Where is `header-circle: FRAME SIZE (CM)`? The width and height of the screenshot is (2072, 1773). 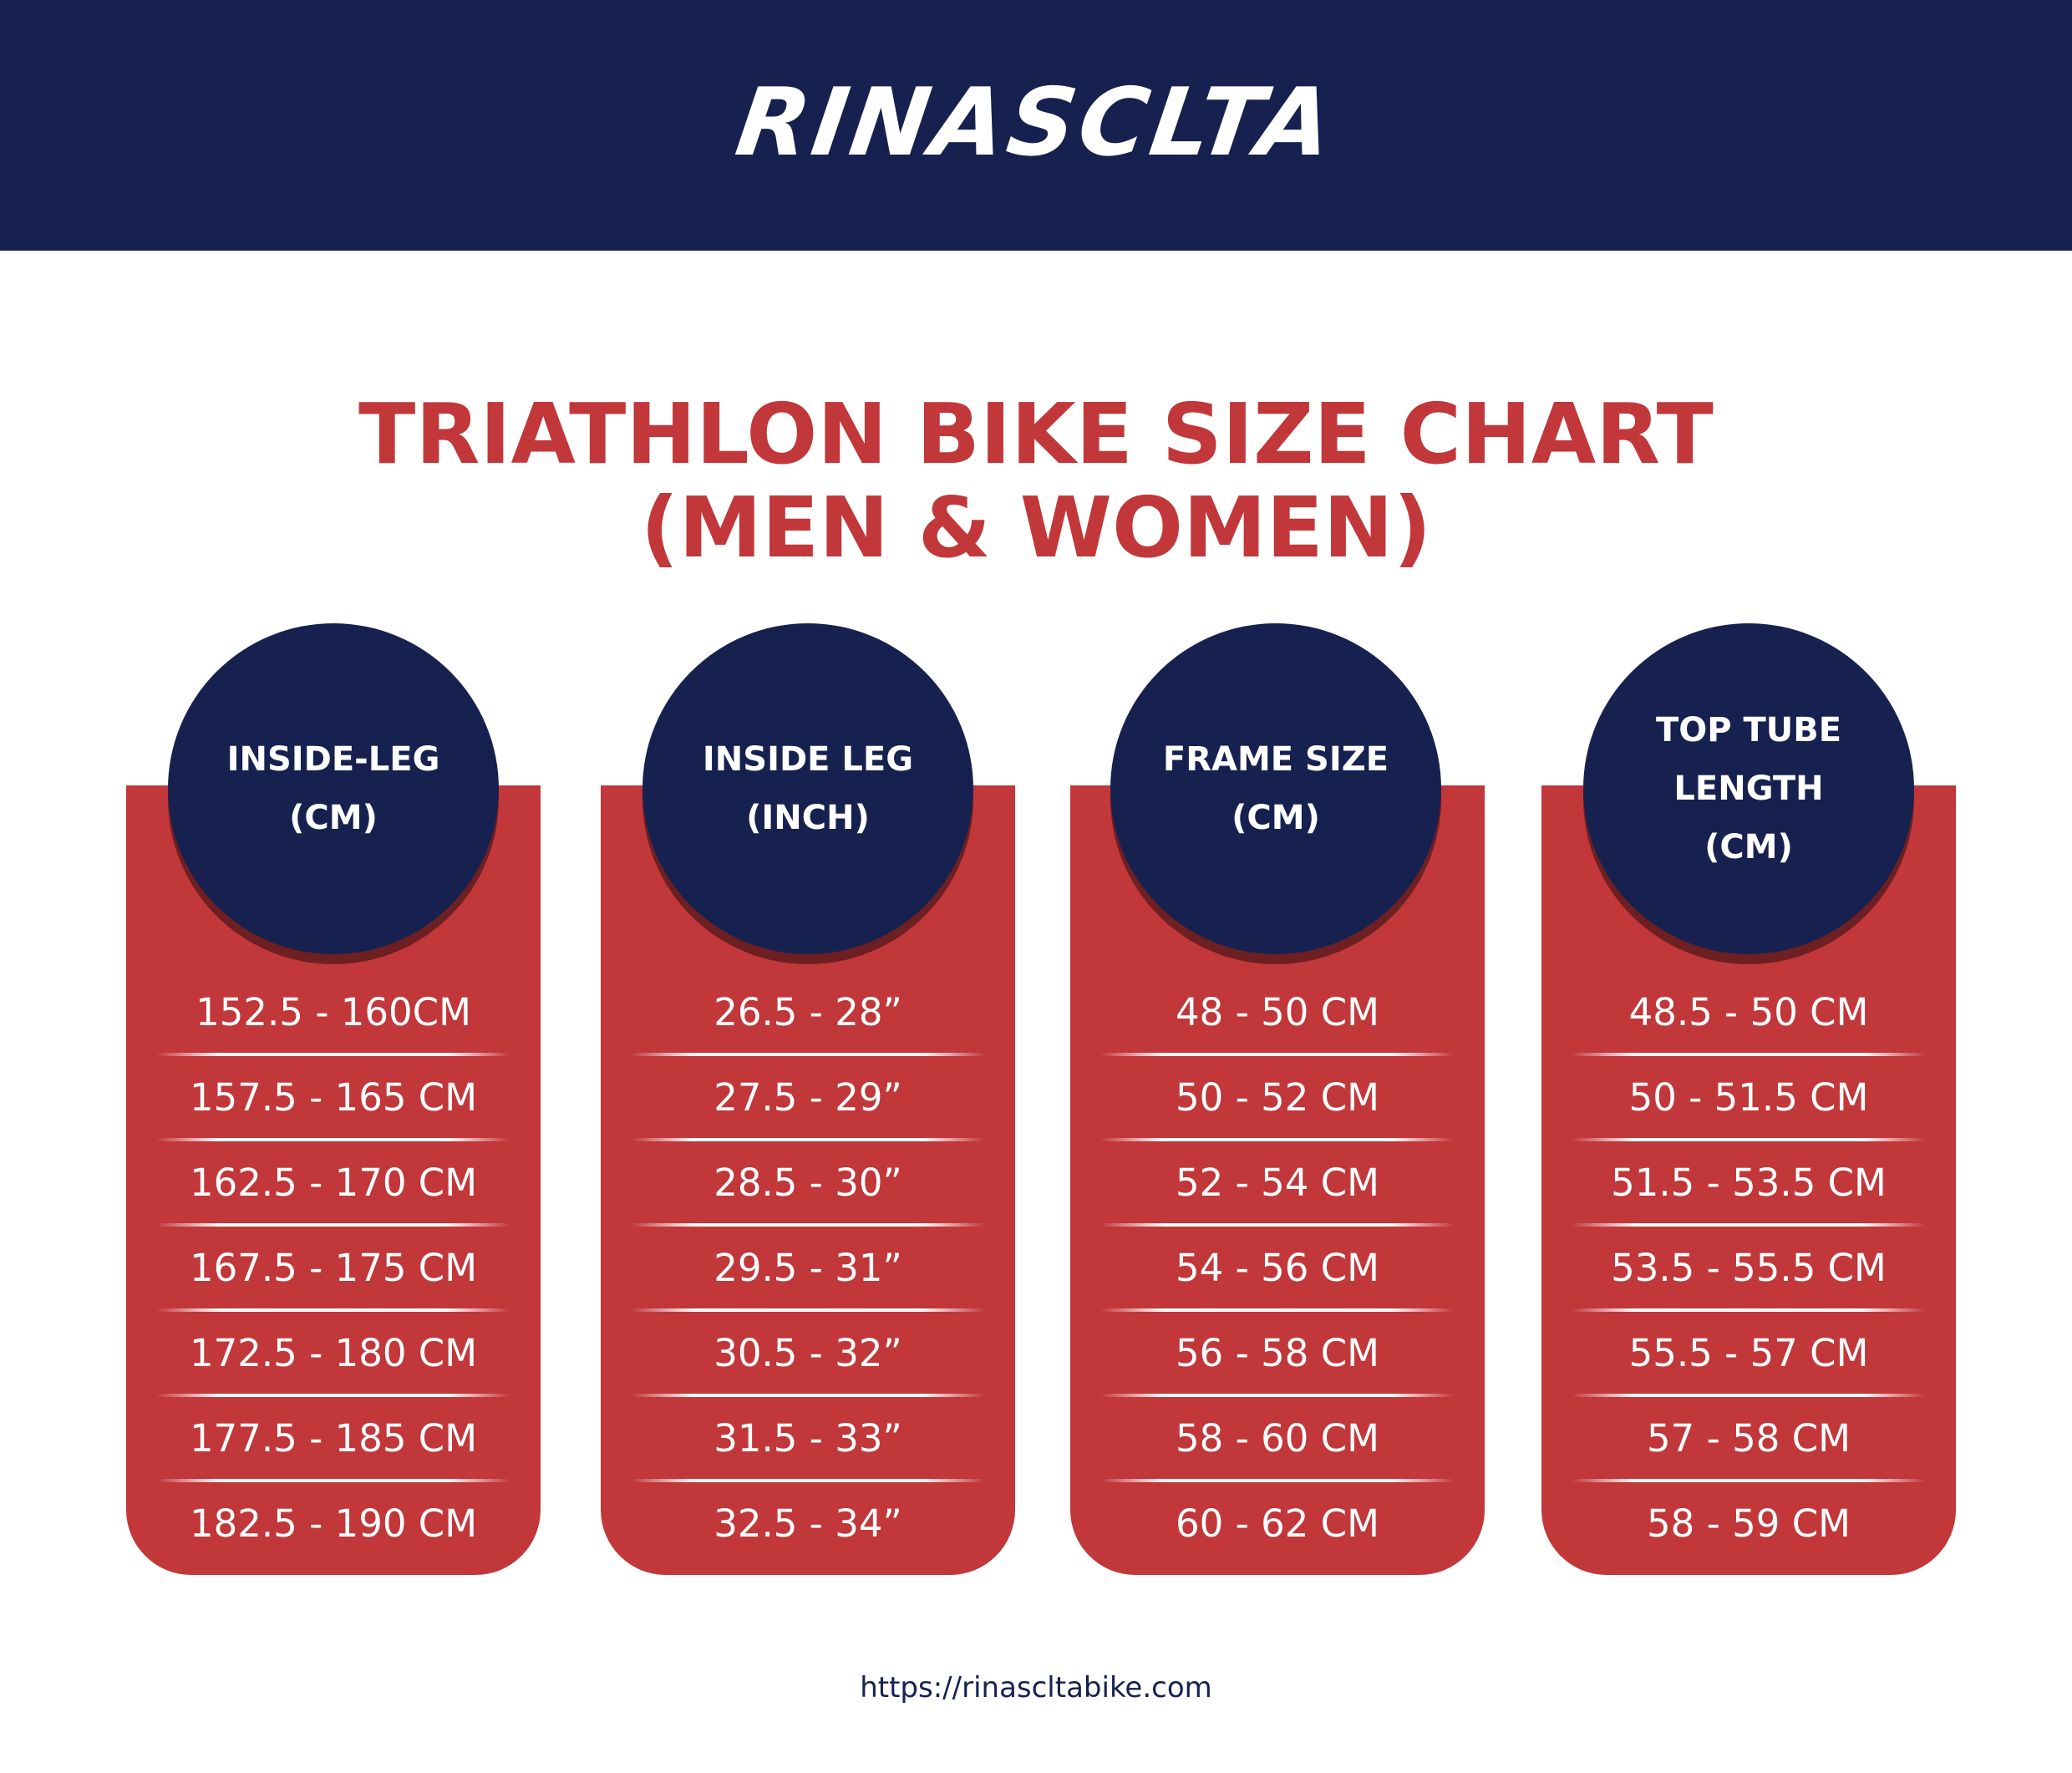
header-circle: FRAME SIZE (CM) is located at coordinates (1275, 788).